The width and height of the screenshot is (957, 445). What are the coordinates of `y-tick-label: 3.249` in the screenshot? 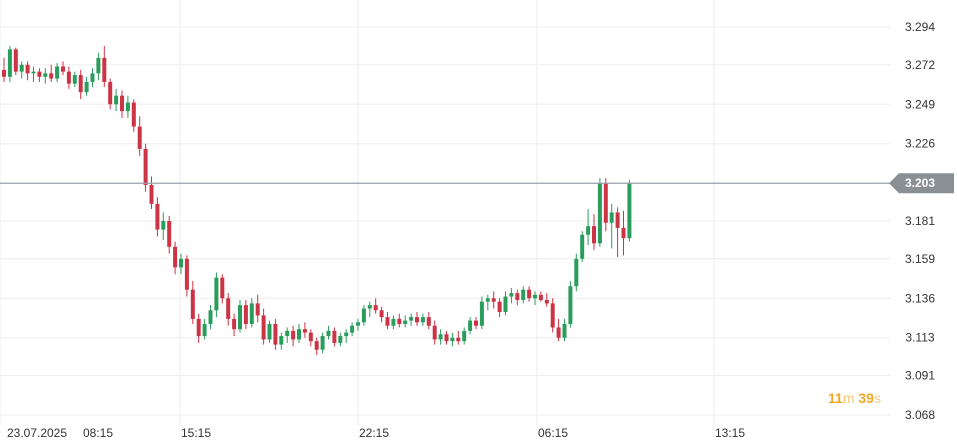 It's located at (920, 104).